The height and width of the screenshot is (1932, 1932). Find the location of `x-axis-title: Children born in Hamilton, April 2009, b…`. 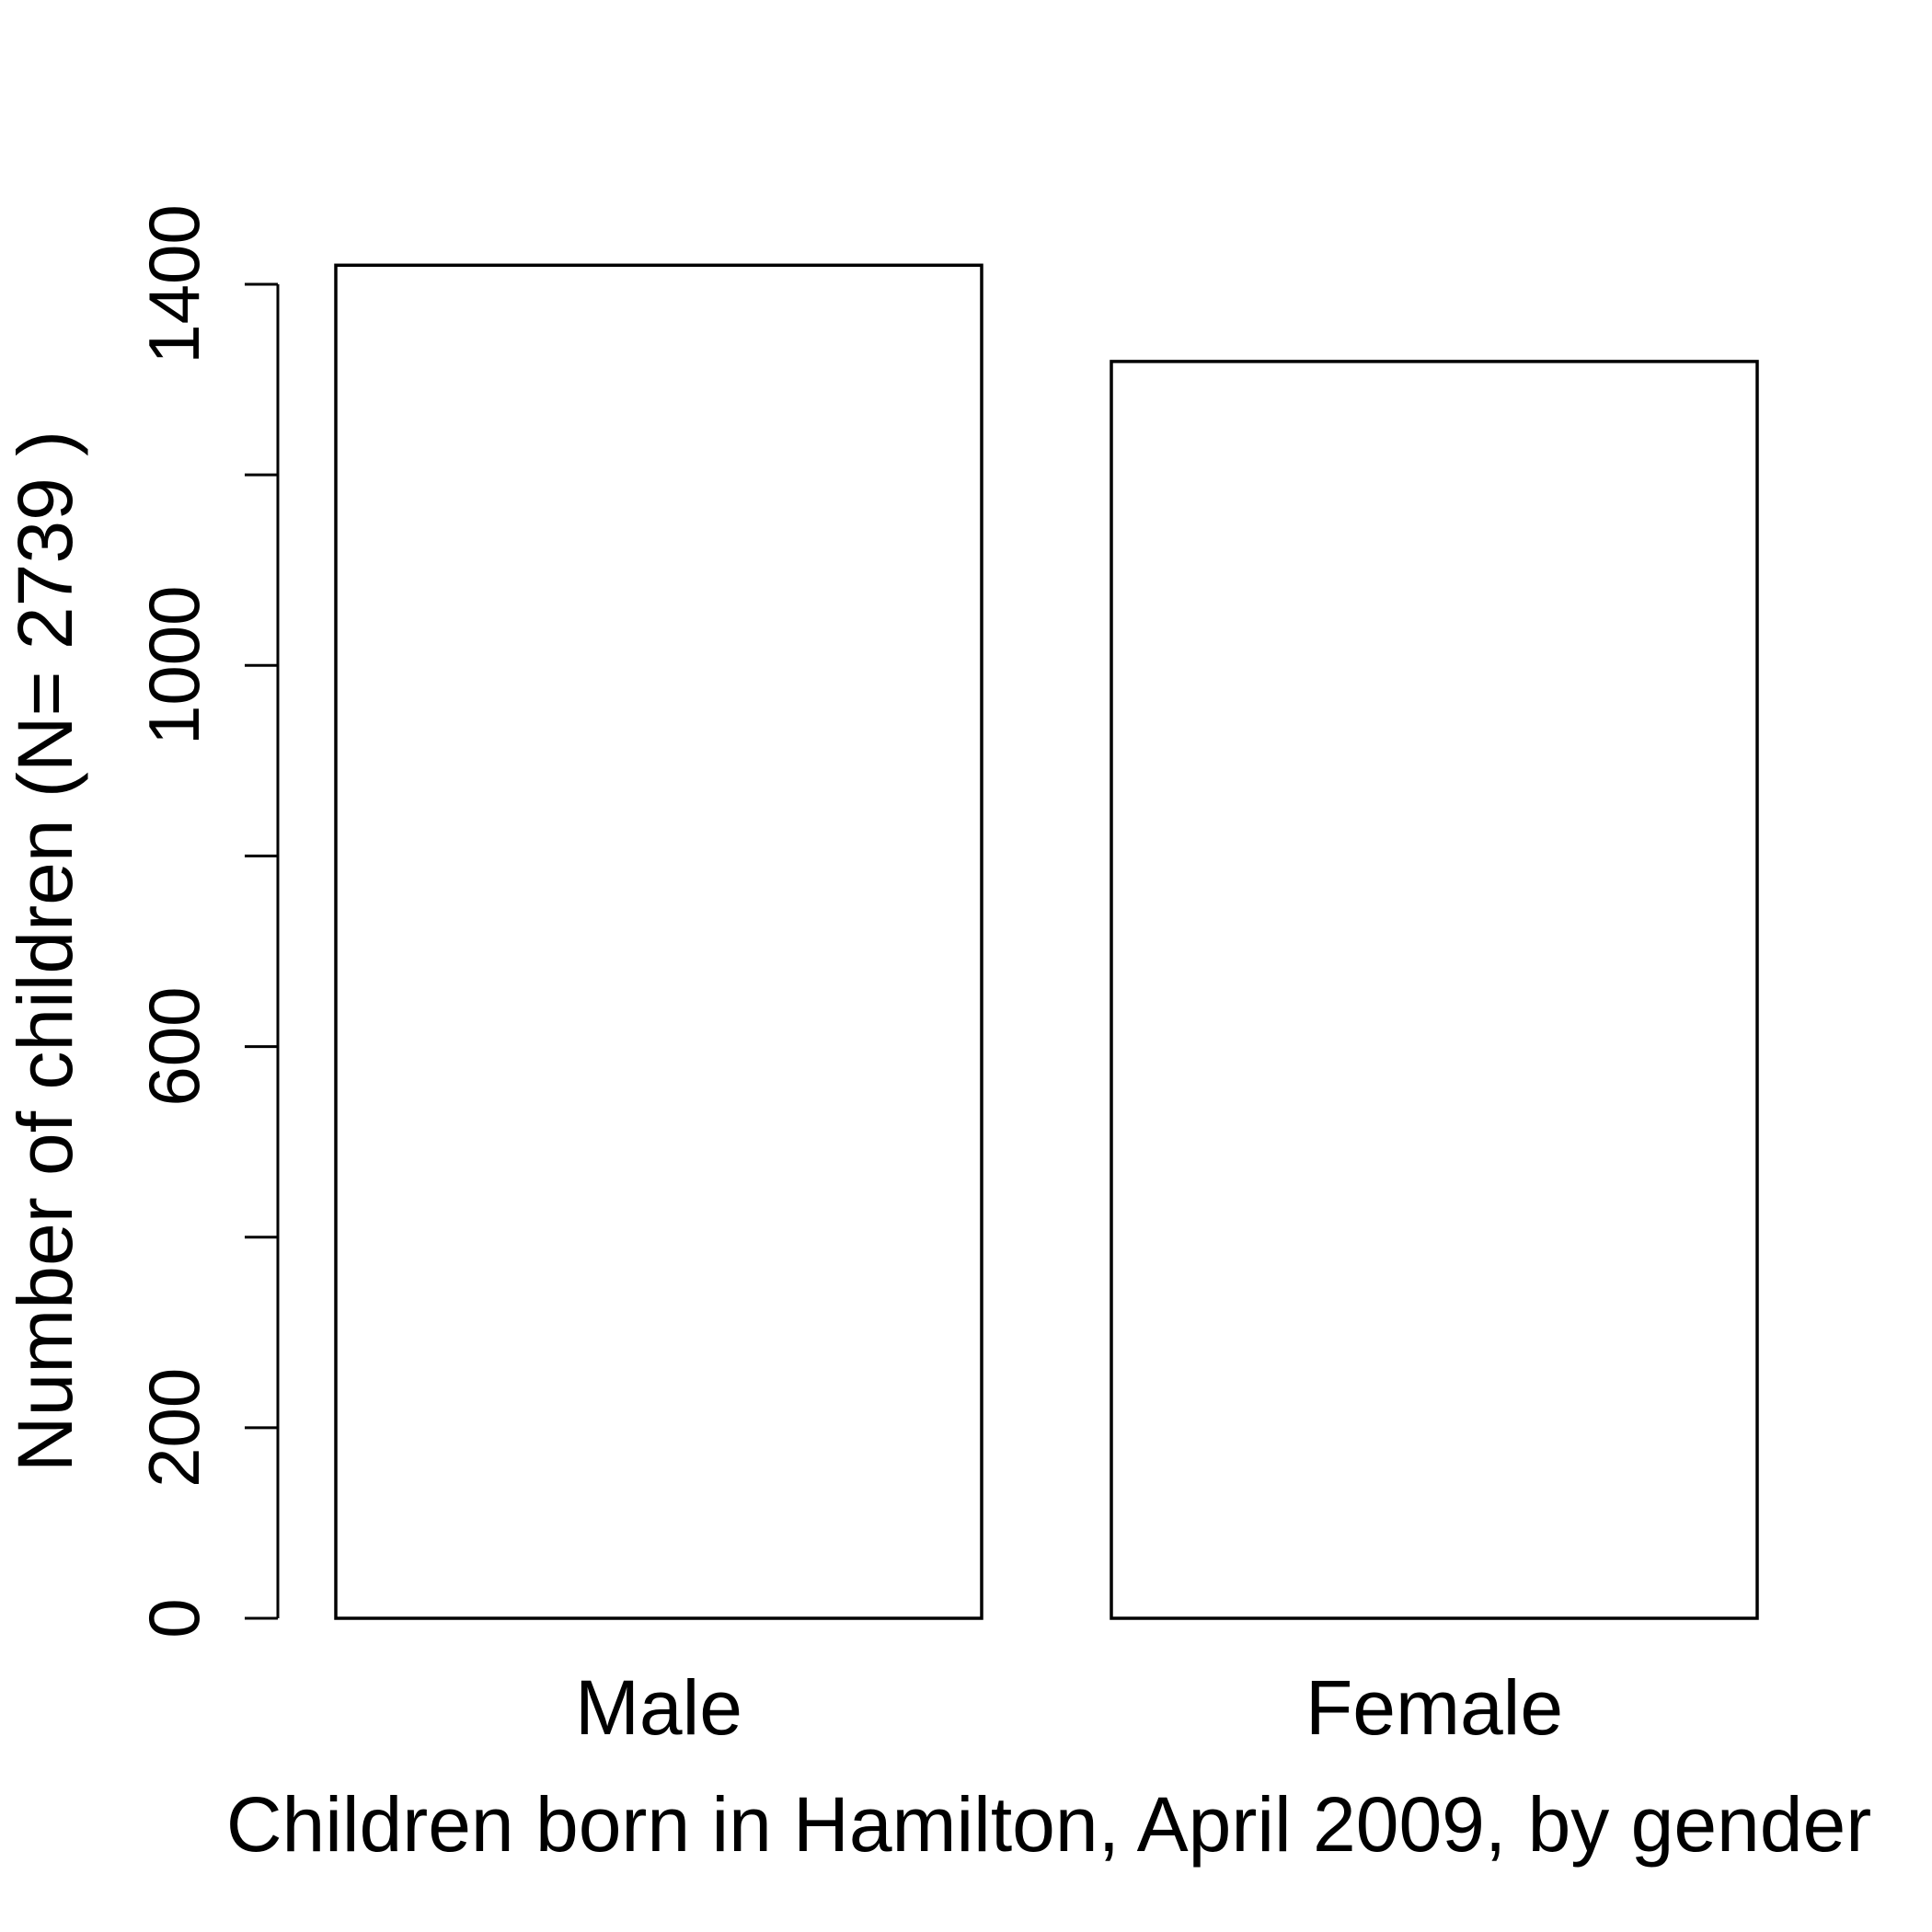

x-axis-title: Children born in Hamilton, April 2009, b… is located at coordinates (1048, 1824).